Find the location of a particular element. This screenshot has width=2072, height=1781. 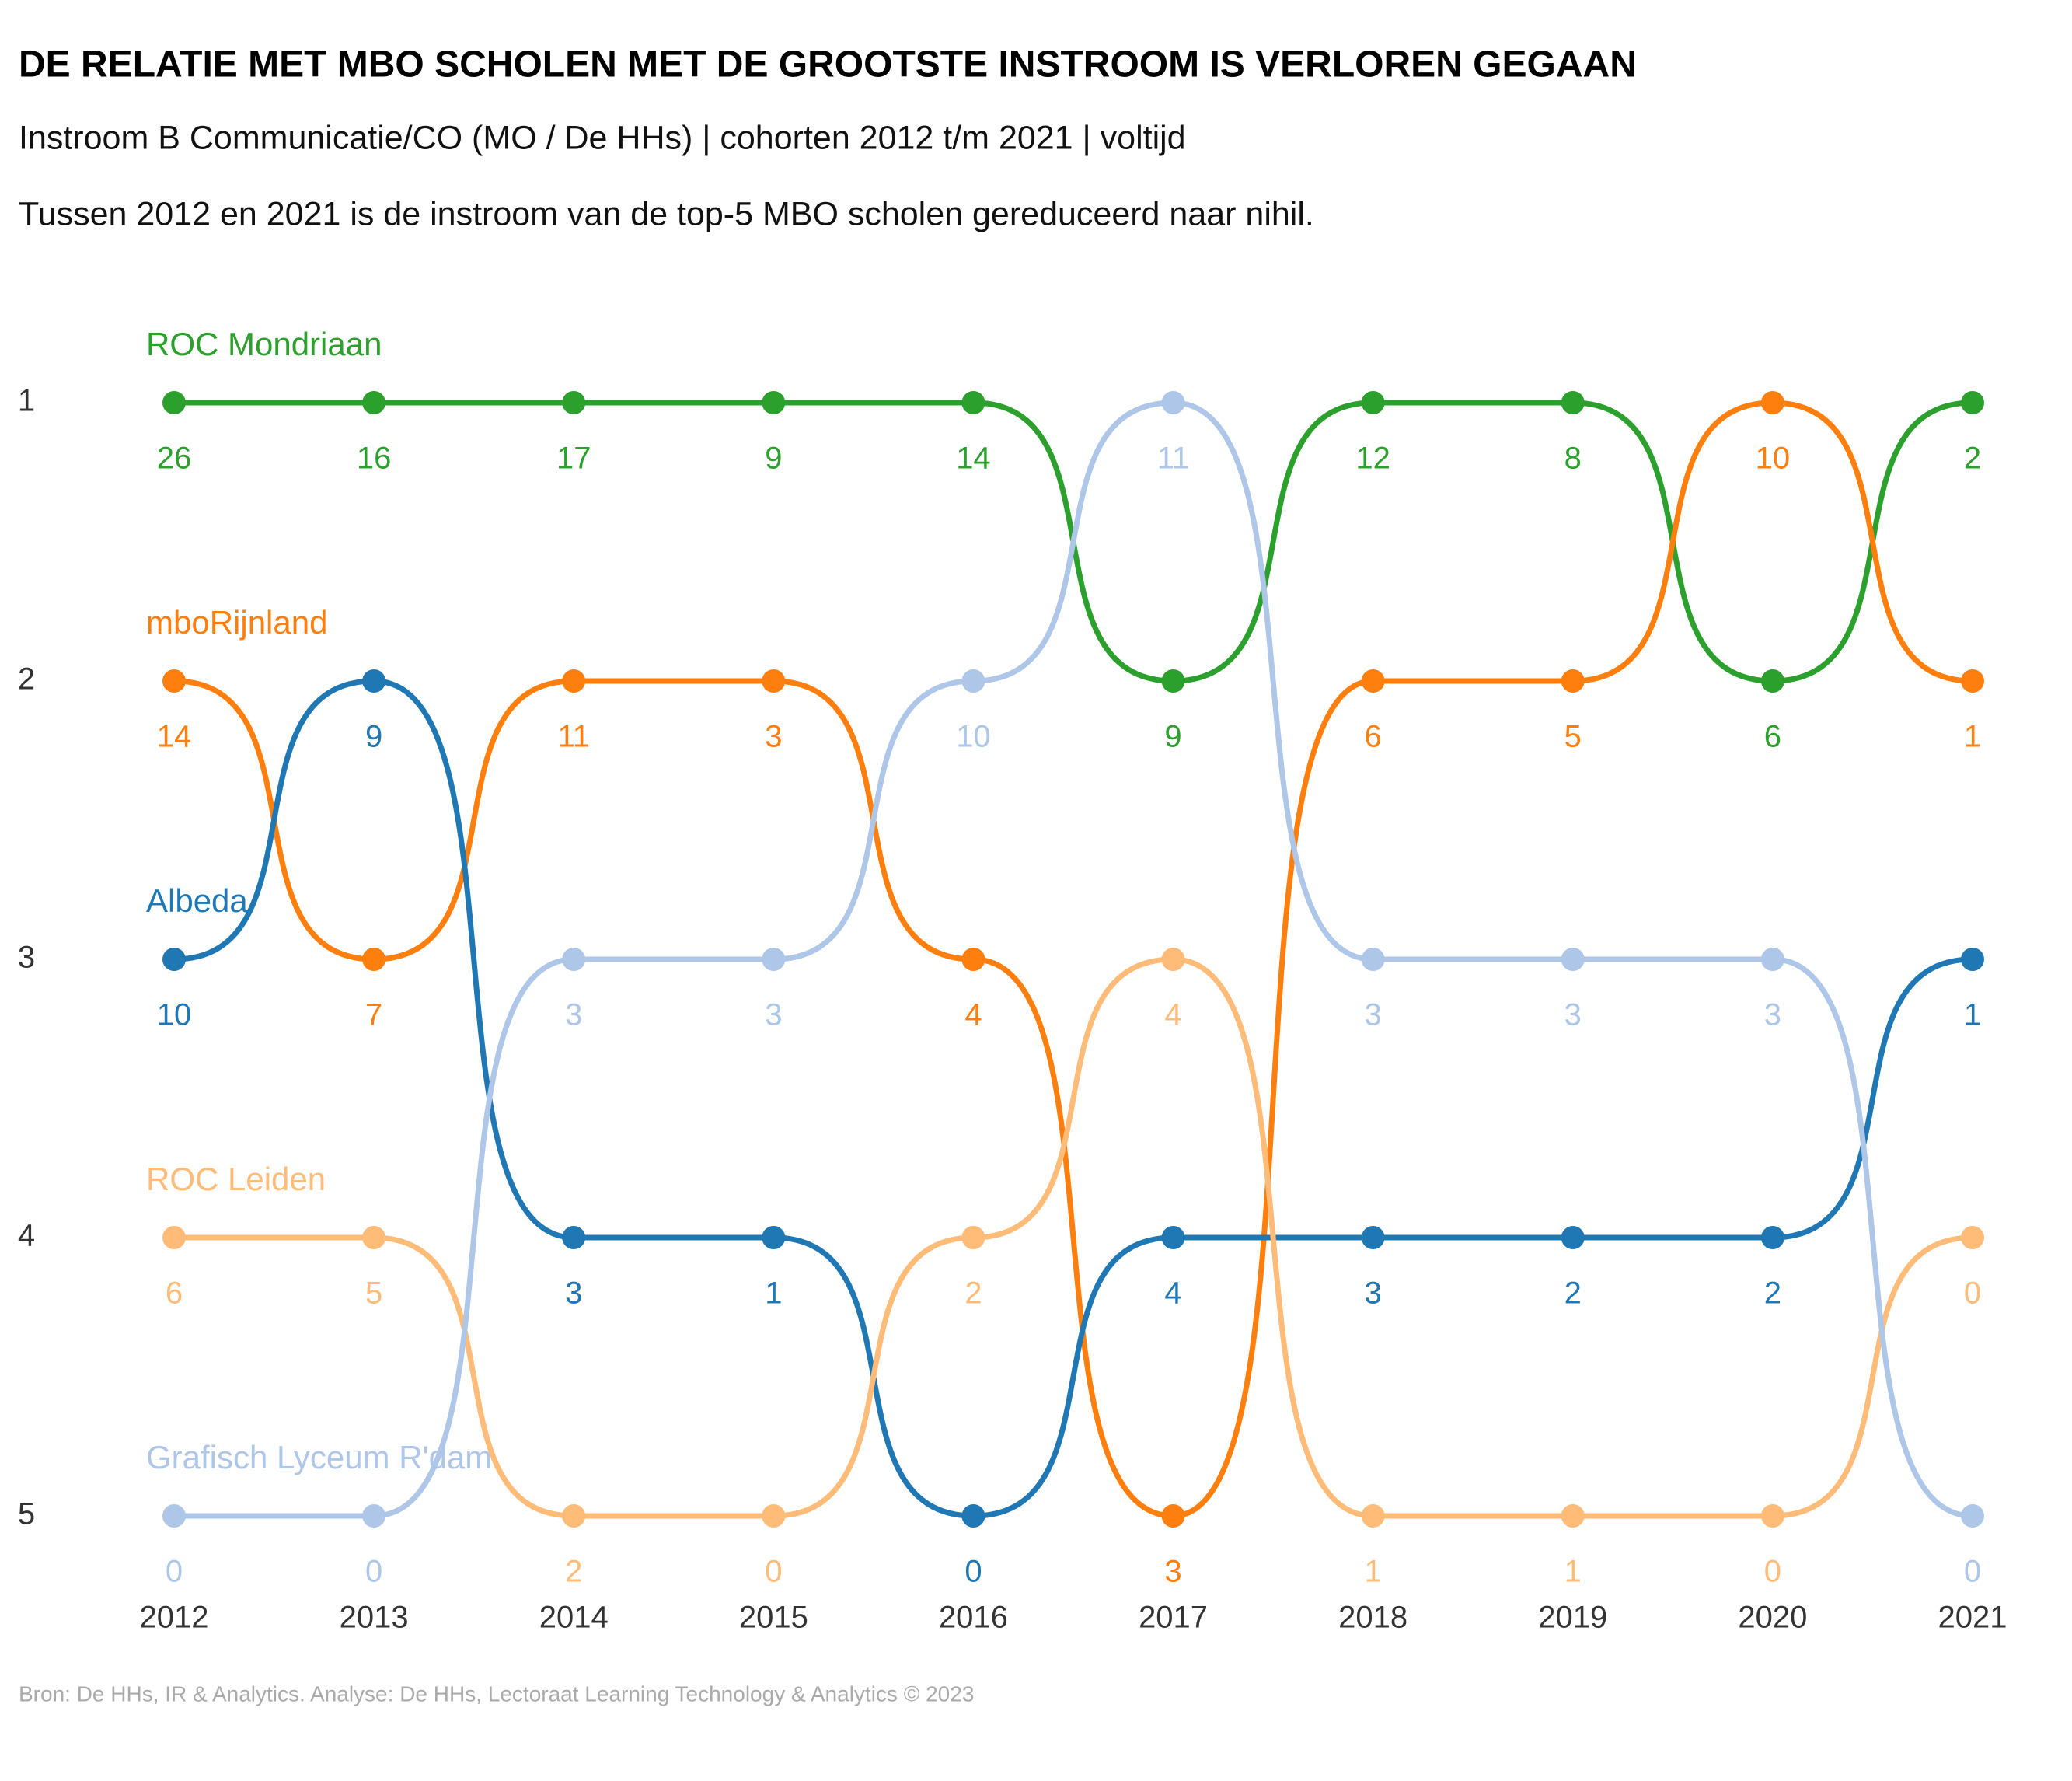

value-label: 26 is located at coordinates (174, 459).